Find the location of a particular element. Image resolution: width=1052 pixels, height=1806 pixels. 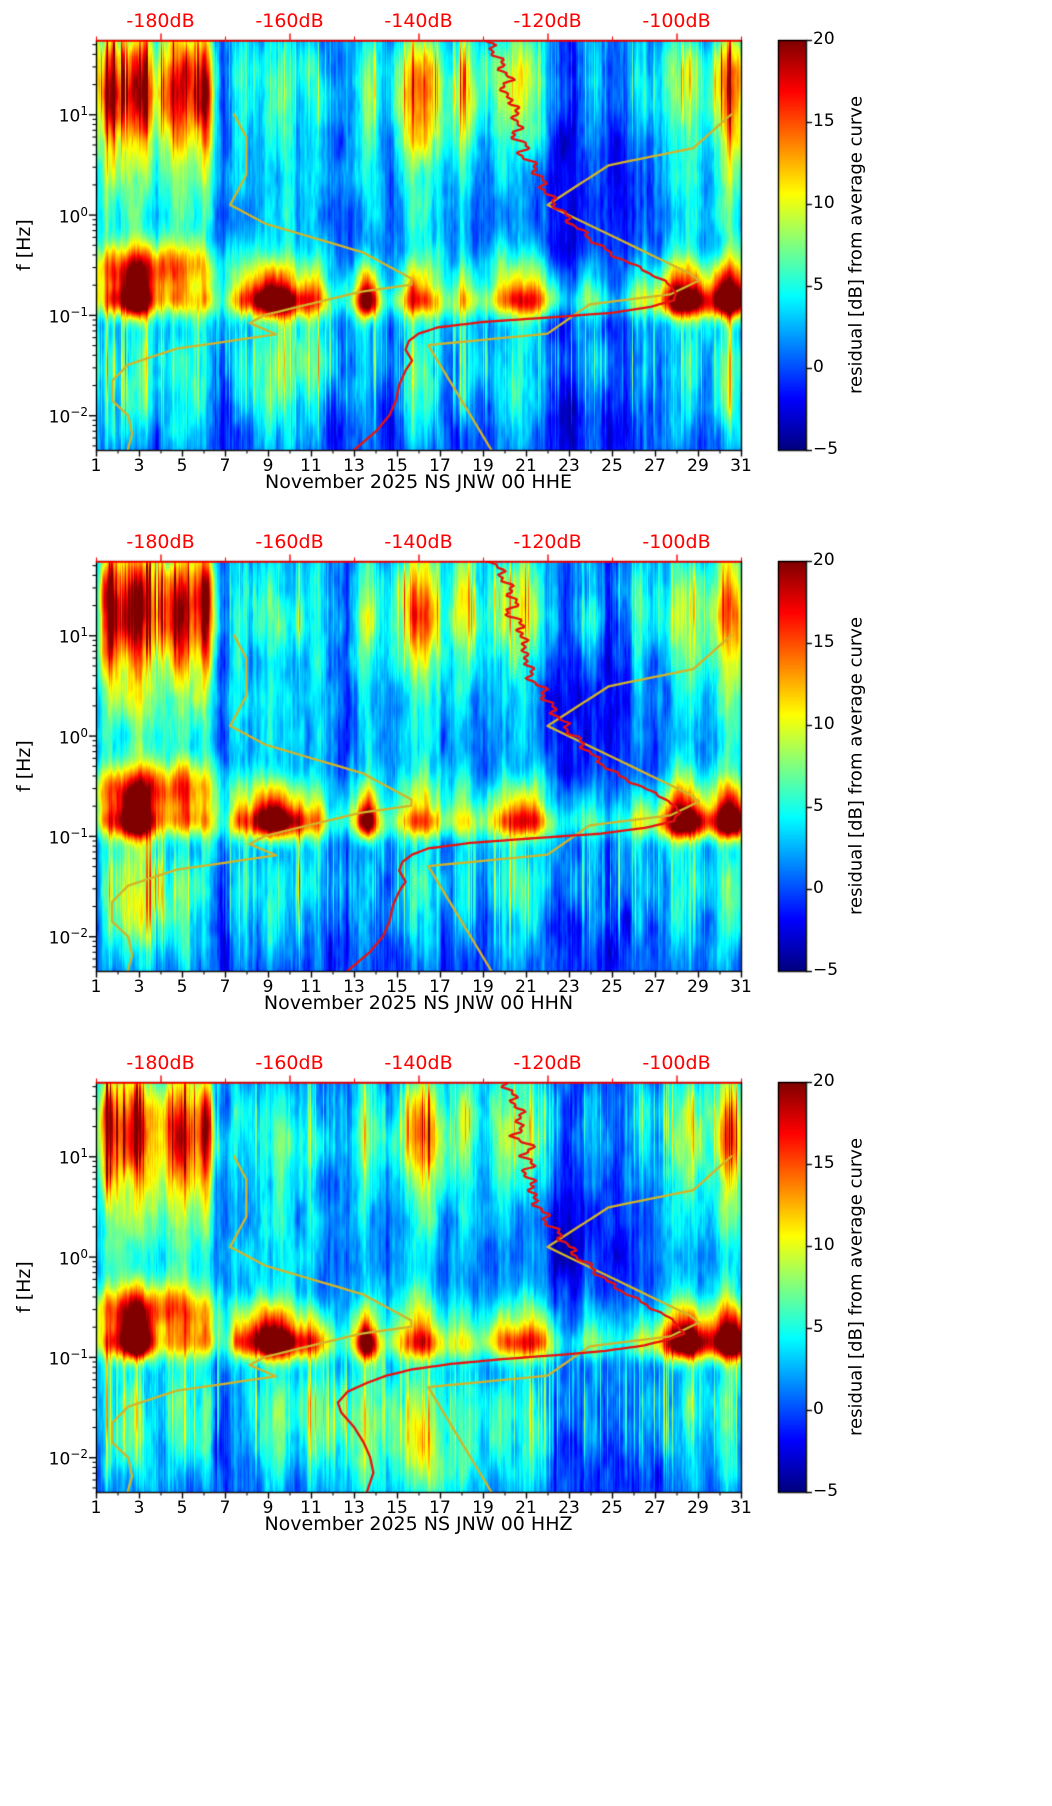

colorbar-hhn is located at coordinates (792, 766).